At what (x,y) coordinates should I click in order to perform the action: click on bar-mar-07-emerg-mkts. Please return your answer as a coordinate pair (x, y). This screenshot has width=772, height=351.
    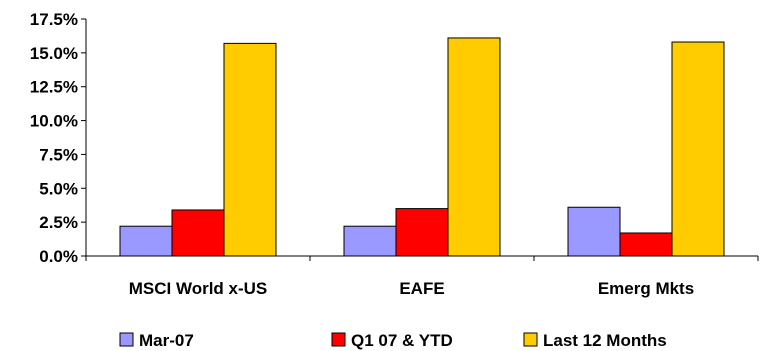
    Looking at the image, I should click on (594, 231).